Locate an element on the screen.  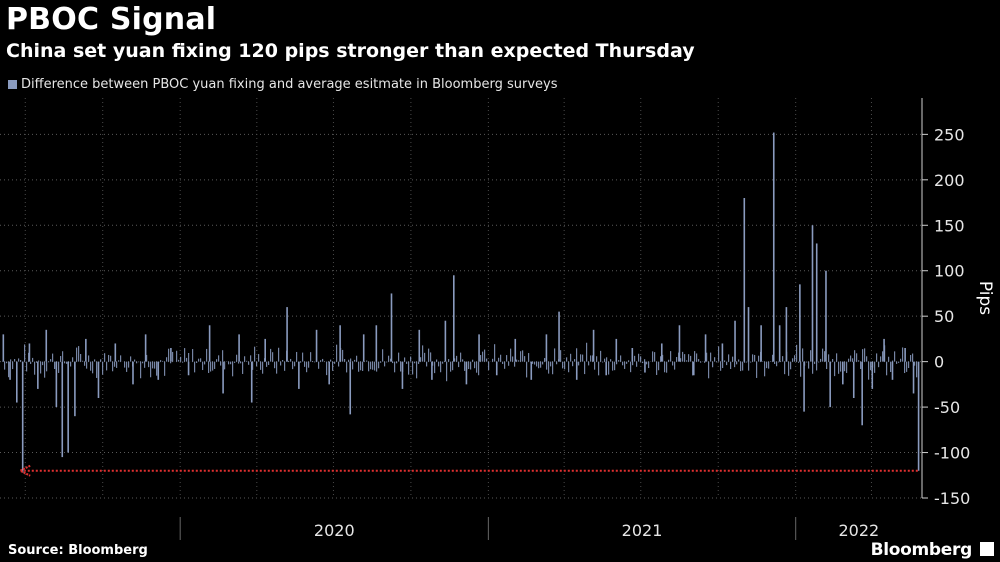
annotation-layer is located at coordinates (467, 470).